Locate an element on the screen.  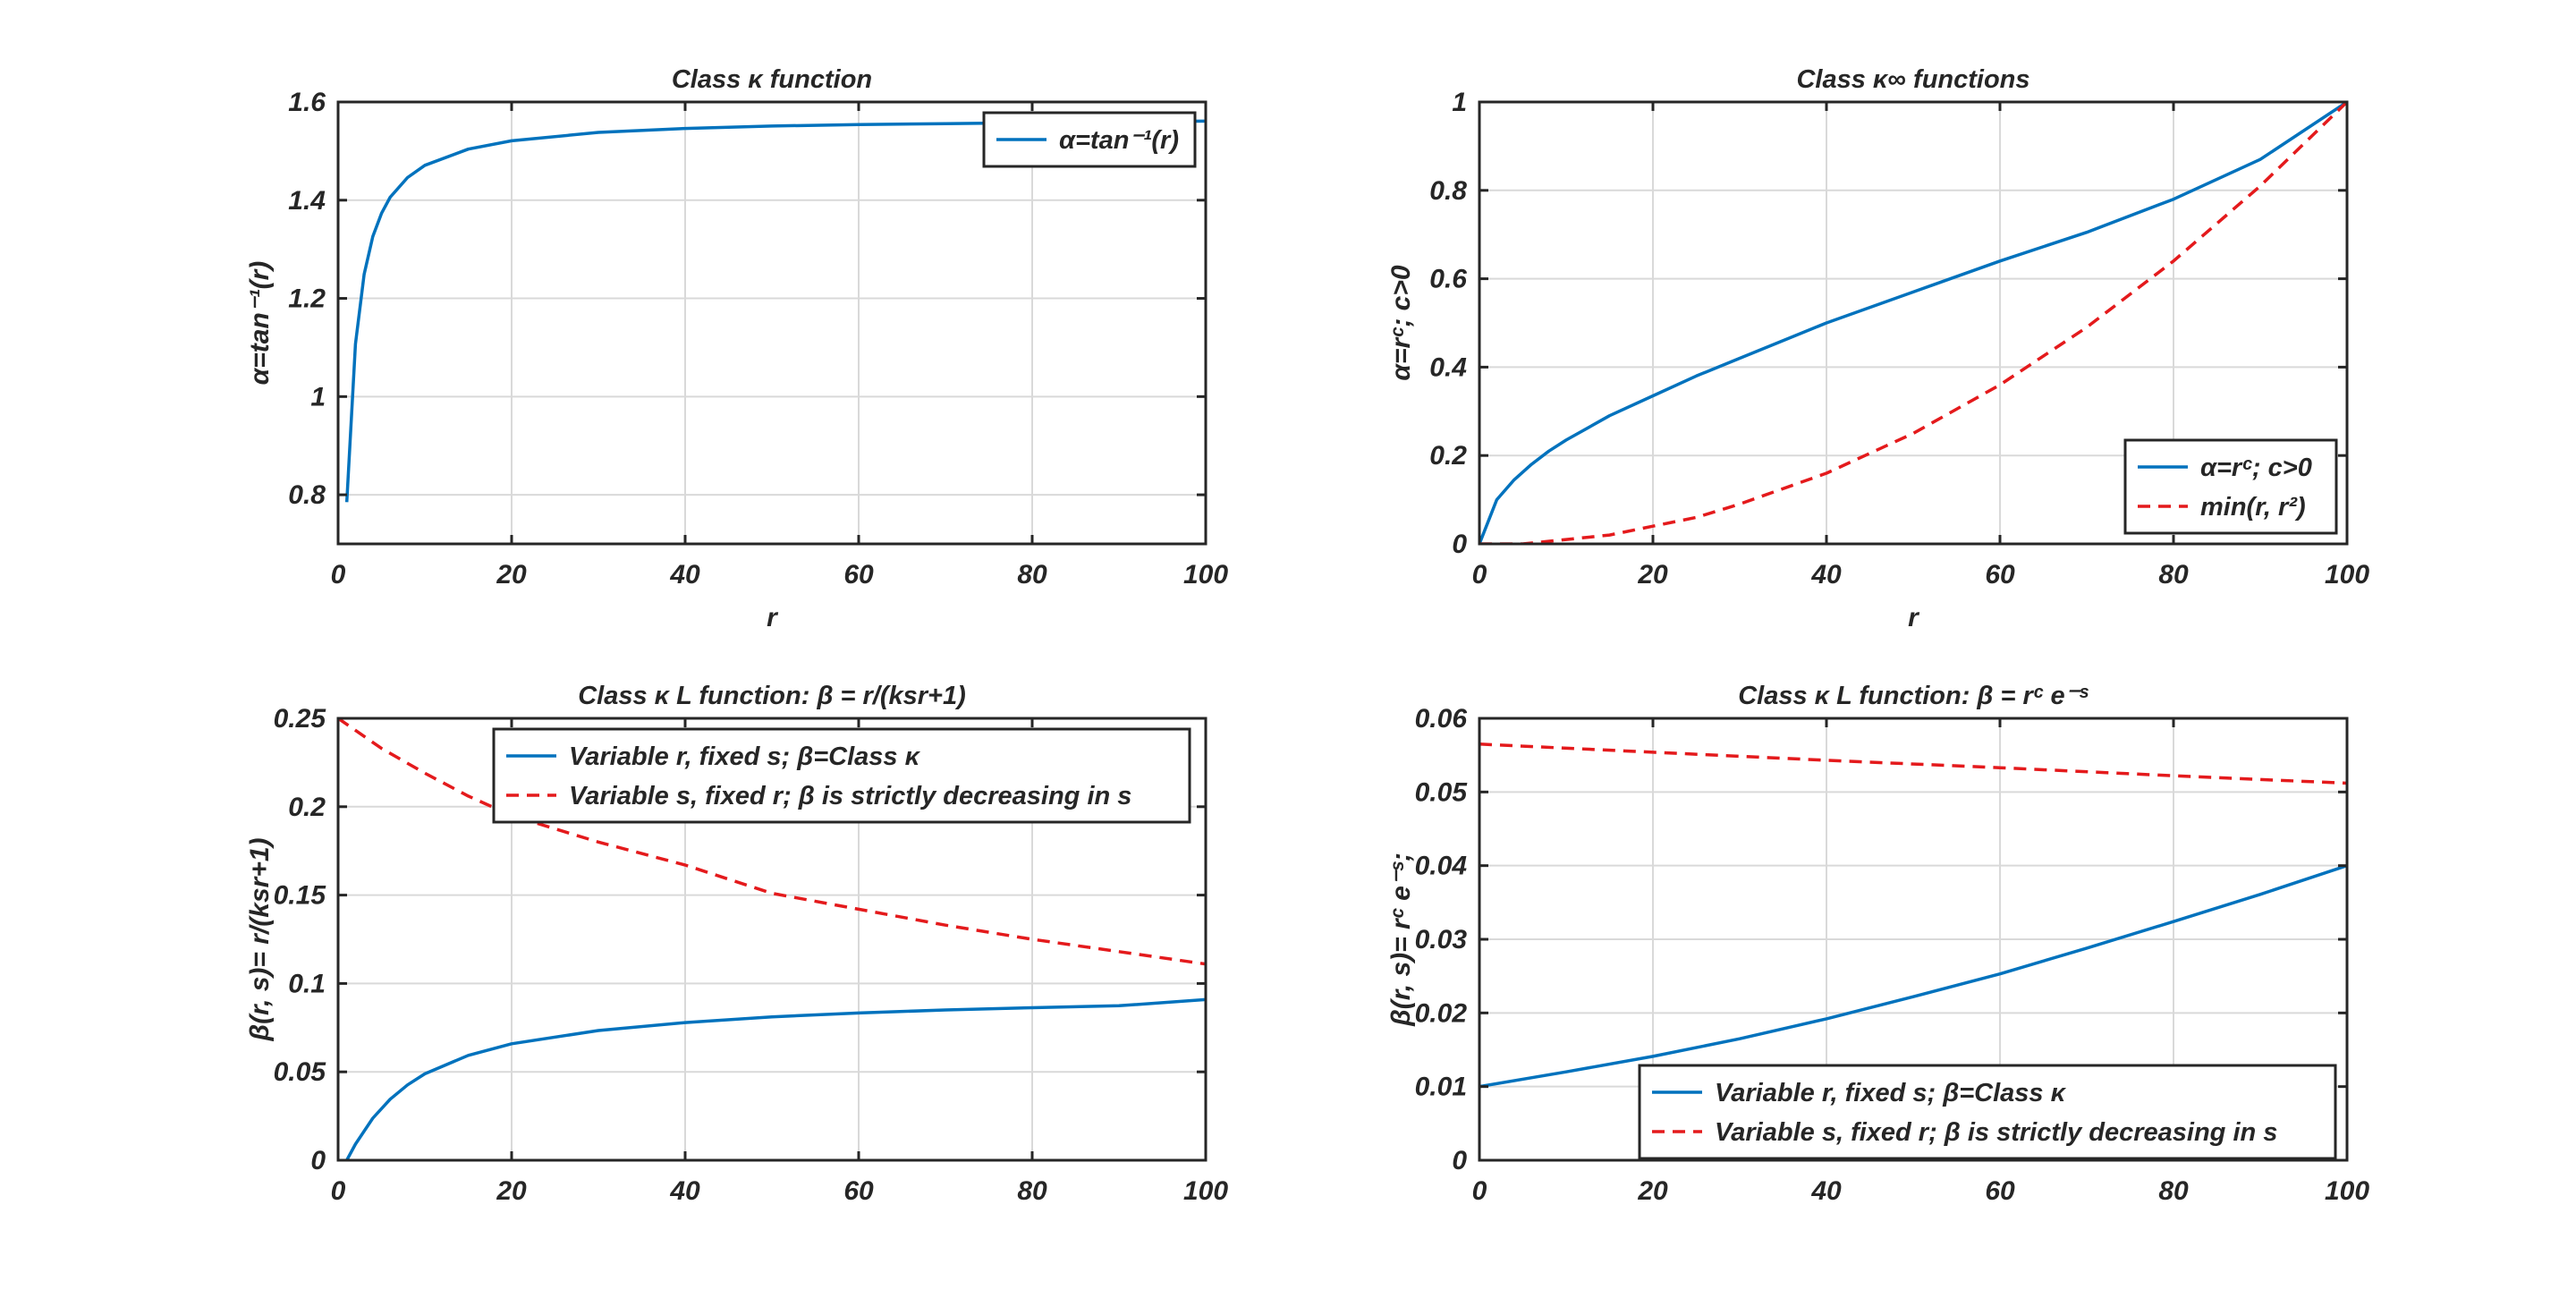
y-axis-label: α=tan⁻¹(r) is located at coordinates (260, 324).